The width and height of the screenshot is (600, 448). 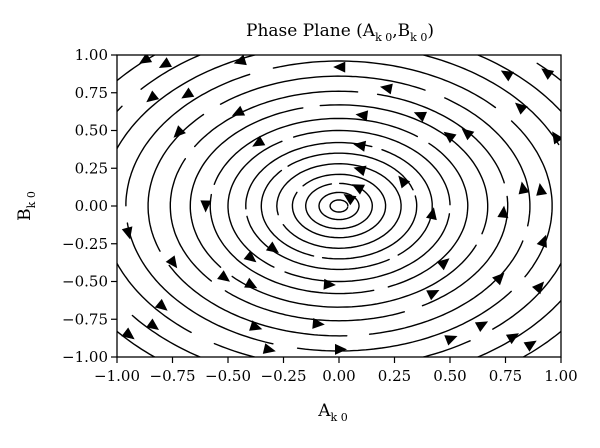 I want to click on y-axis: 1.00 0.75 0.50 0.25 0.00 −0.25 −0.50 −0.75 −1.00, so click(x=89, y=206).